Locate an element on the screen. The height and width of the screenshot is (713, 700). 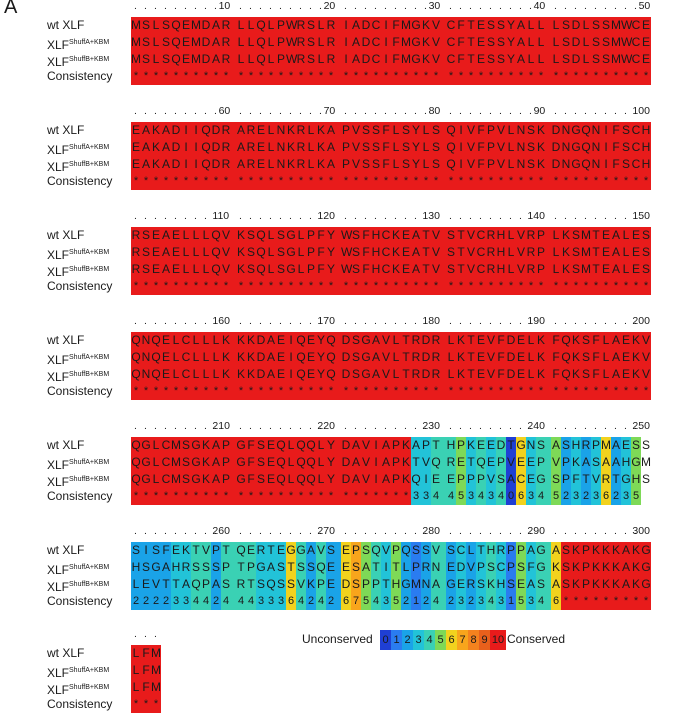
legend-swatch: 7 is located at coordinates (462, 640).